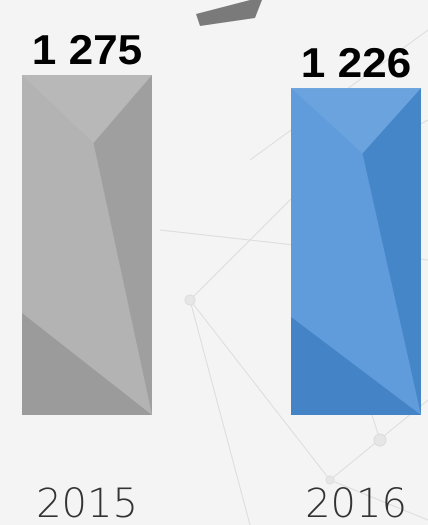 The height and width of the screenshot is (525, 428). Describe the element at coordinates (87, 49) in the screenshot. I see `value-label: 1 275` at that location.